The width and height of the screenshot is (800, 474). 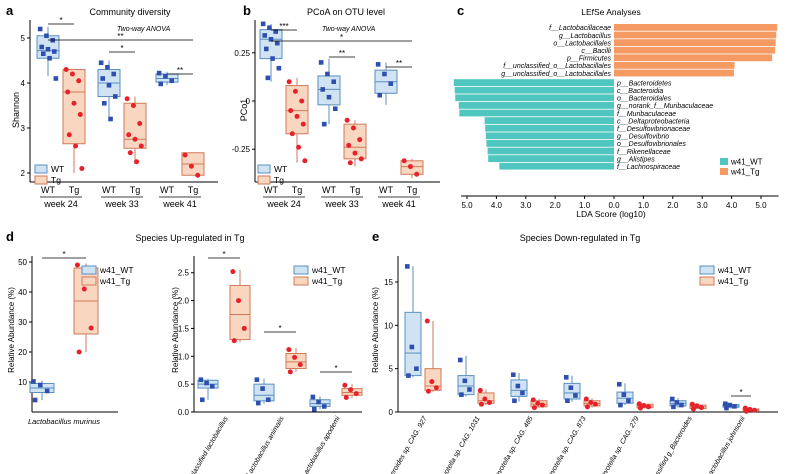 What do you see at coordinates (428, 391) in the screenshot?
I see `panel-e-cat0-tg-point` at bounding box center [428, 391].